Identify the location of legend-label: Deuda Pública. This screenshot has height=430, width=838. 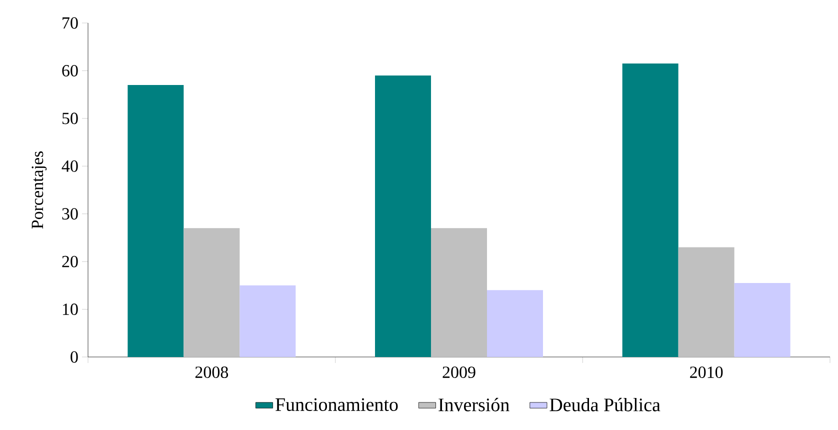
(605, 405).